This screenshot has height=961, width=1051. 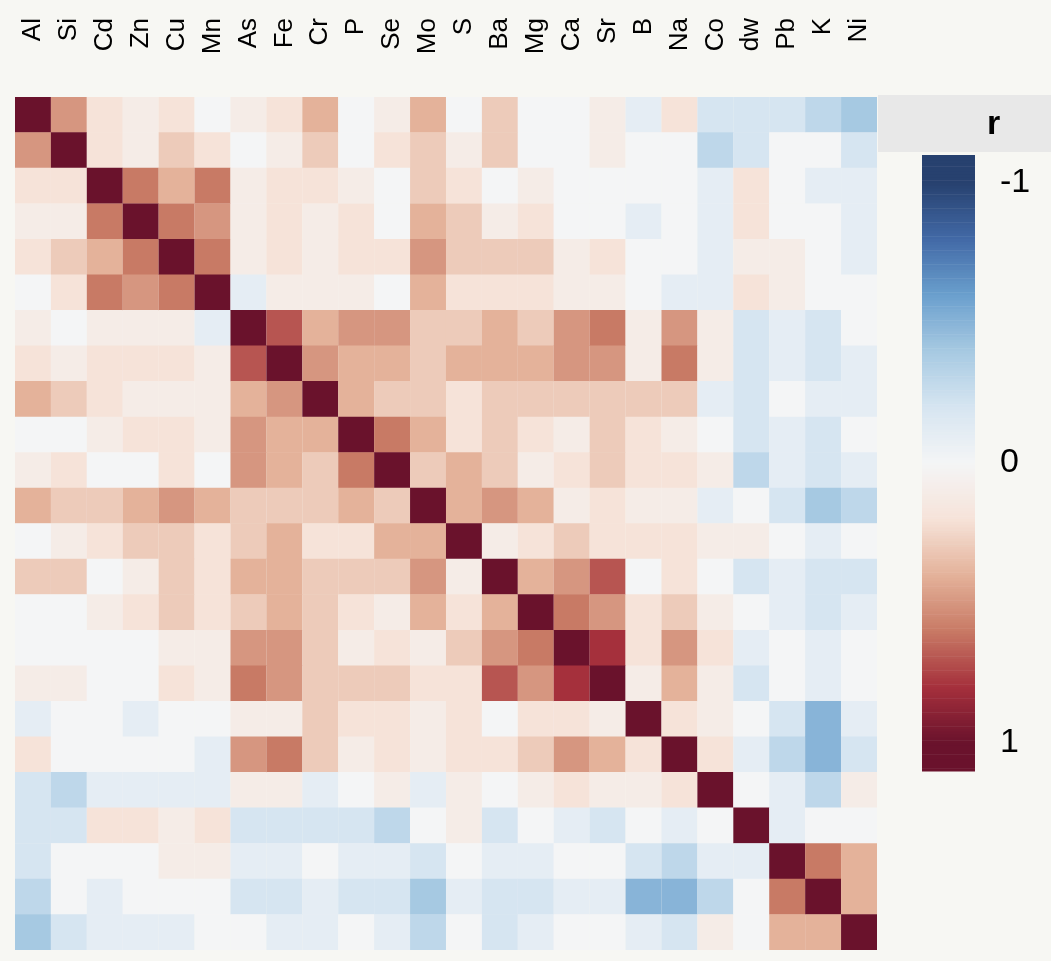 What do you see at coordinates (994, 122) in the screenshot?
I see `legend-title: r` at bounding box center [994, 122].